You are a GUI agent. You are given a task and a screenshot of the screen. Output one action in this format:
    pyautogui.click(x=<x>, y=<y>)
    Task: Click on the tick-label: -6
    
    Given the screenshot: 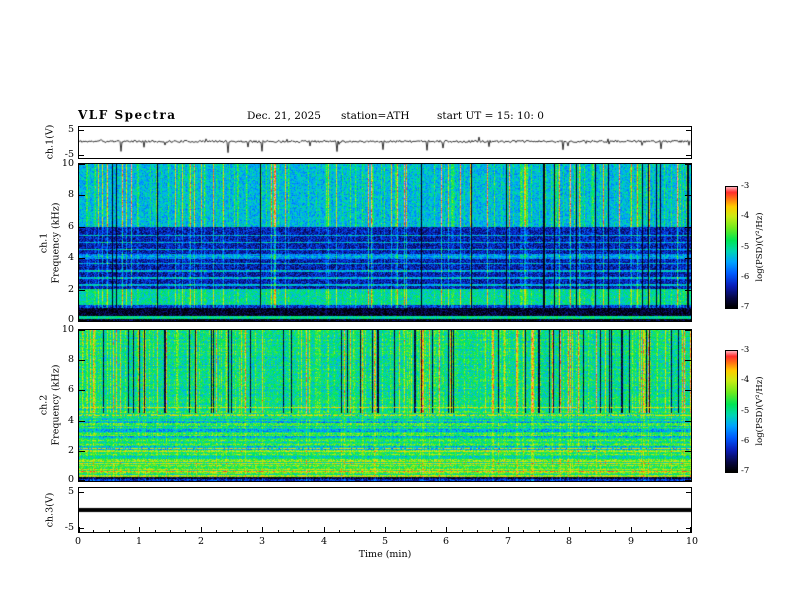 What is the action you would take?
    pyautogui.click(x=745, y=277)
    